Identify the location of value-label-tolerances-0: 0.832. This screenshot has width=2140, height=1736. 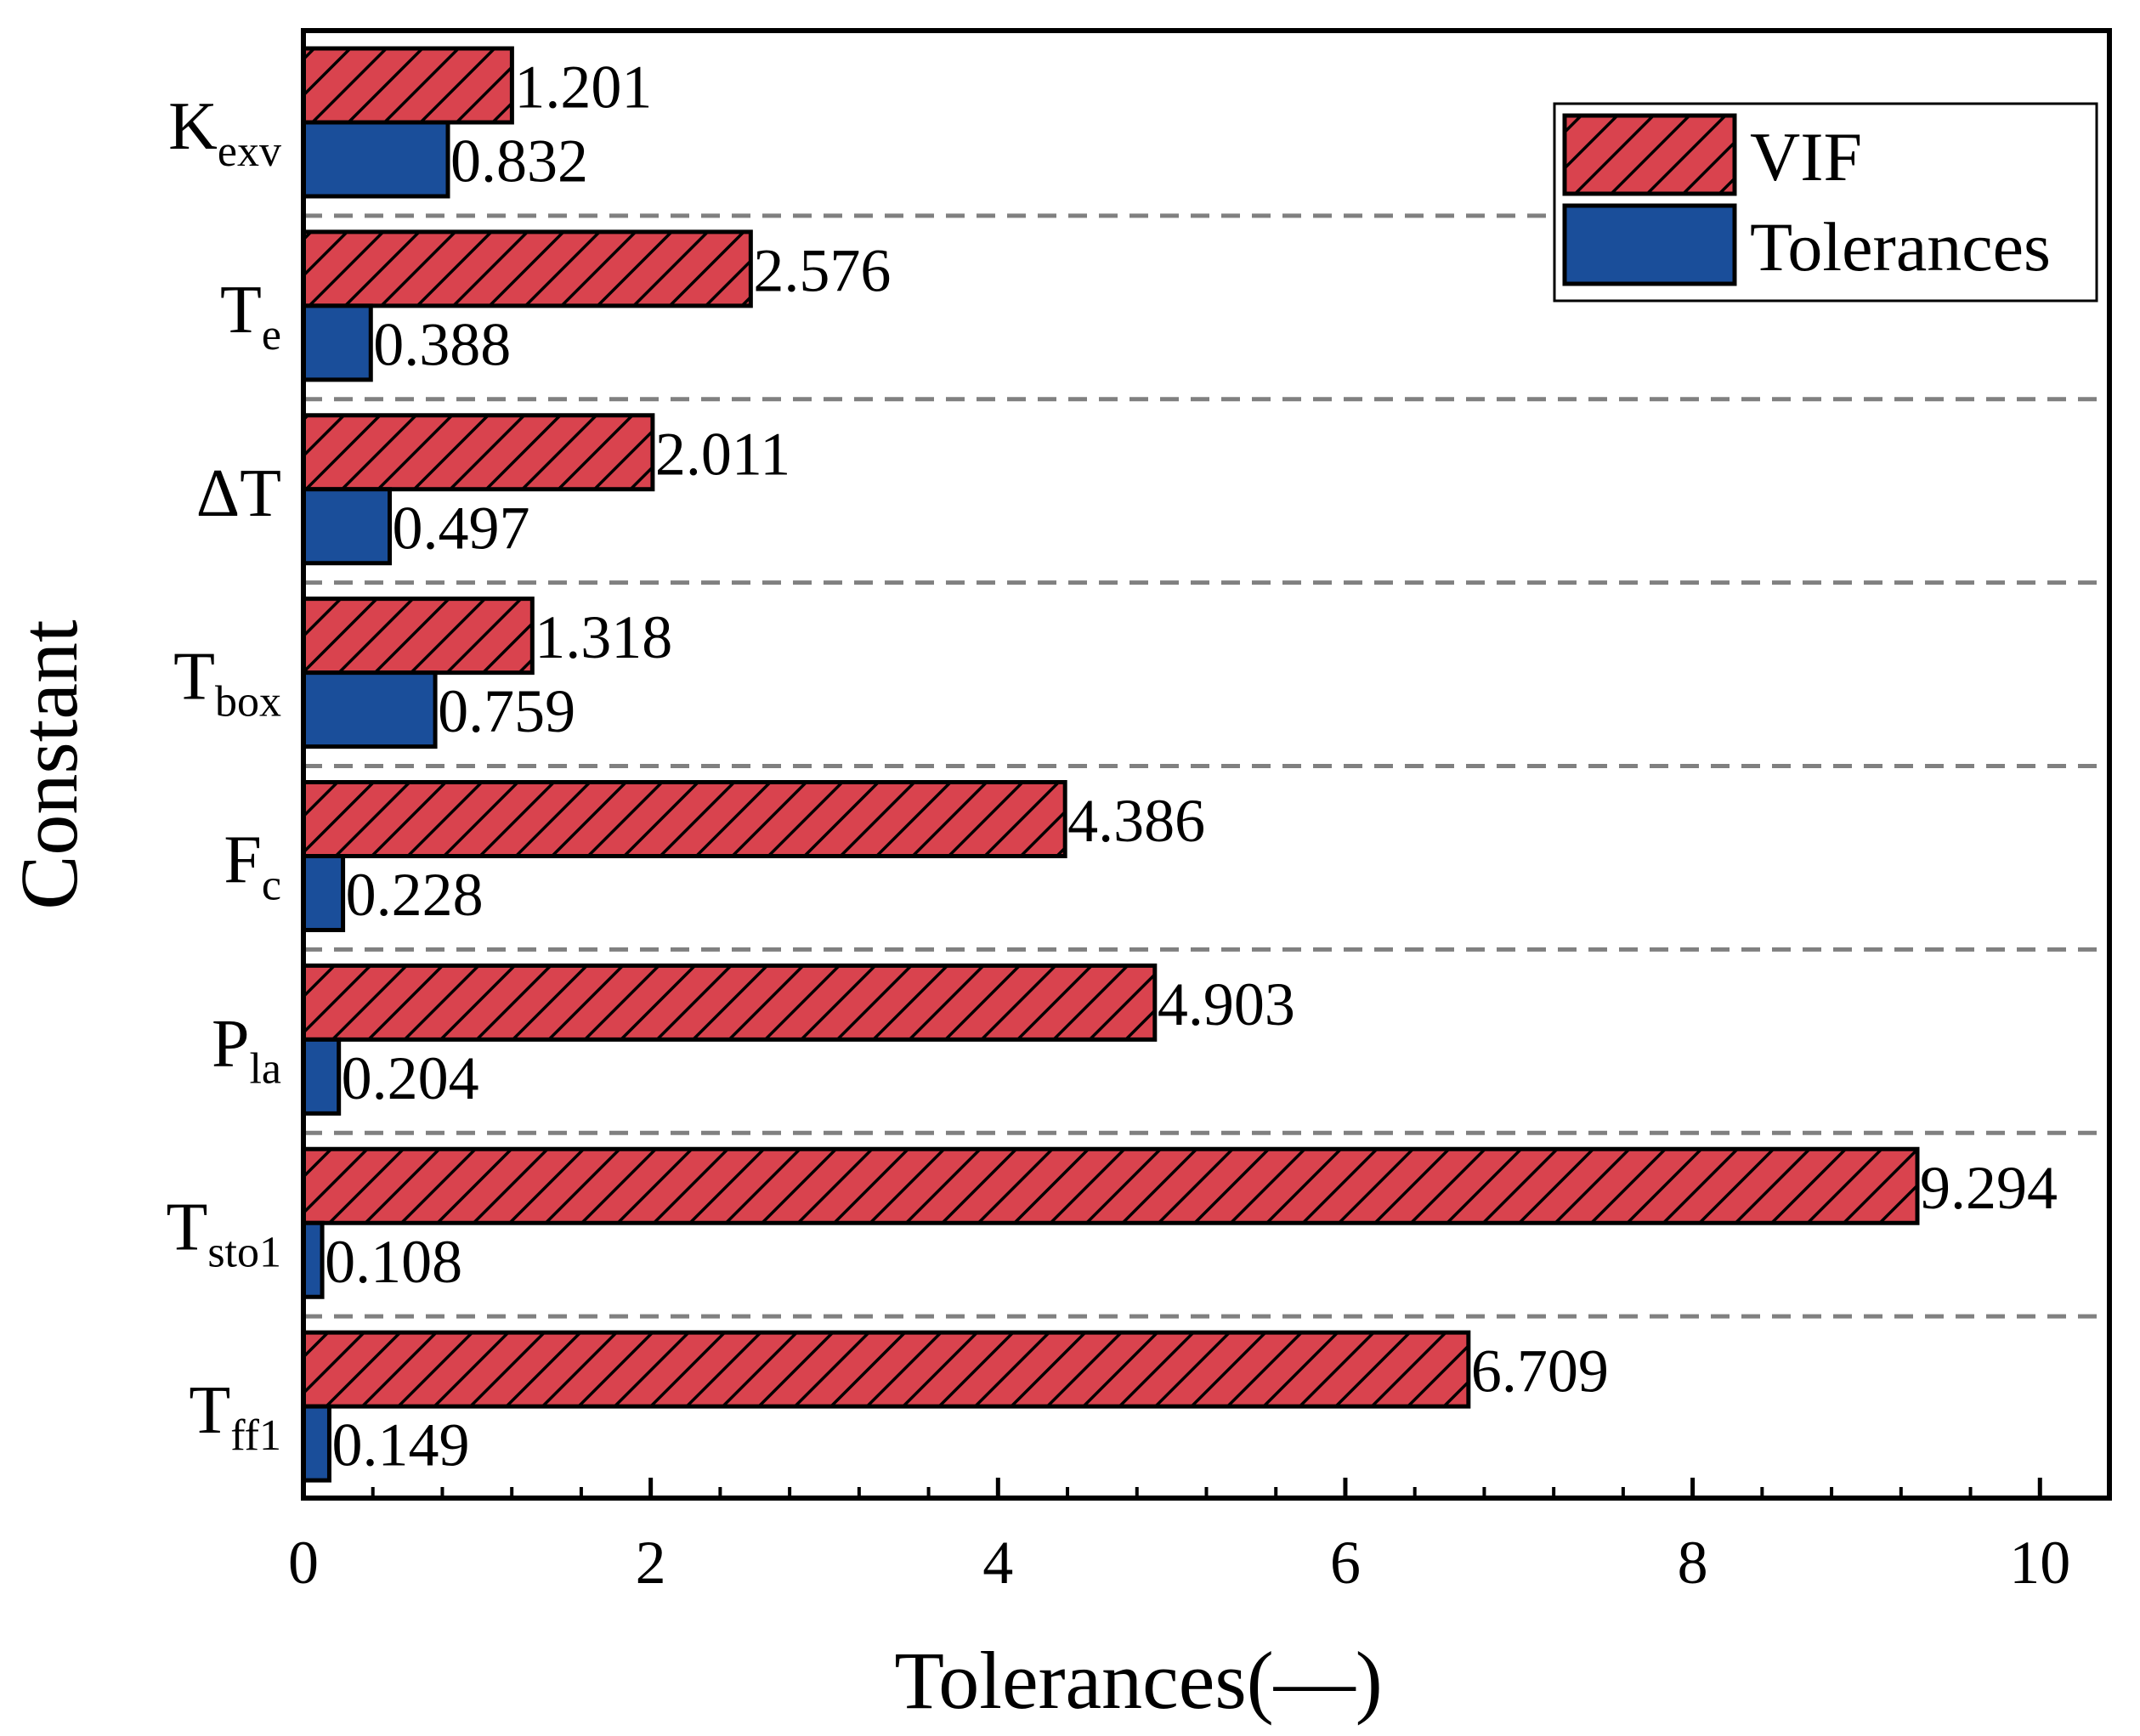
(519, 161).